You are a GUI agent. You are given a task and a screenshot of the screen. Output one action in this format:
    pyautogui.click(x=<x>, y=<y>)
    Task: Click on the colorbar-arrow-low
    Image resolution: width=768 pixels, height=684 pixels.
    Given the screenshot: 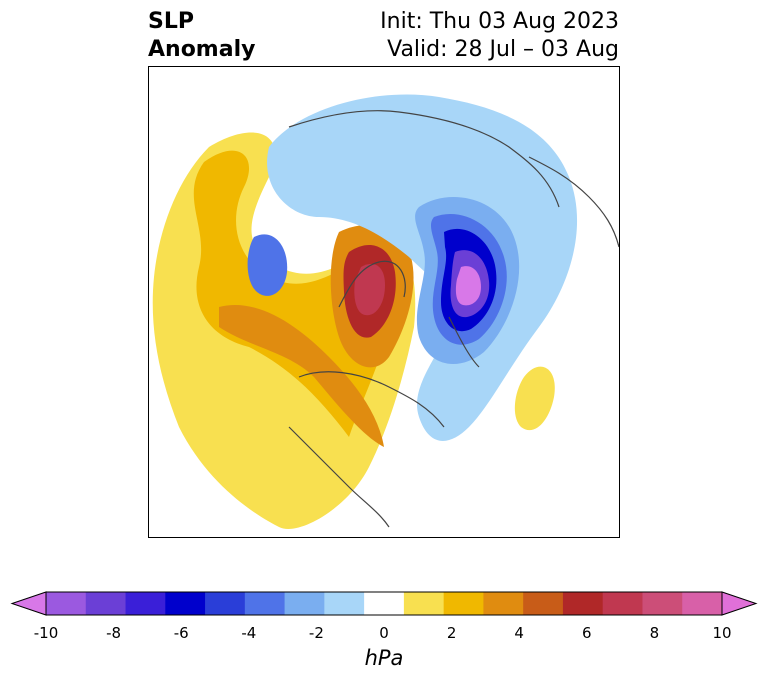 What is the action you would take?
    pyautogui.click(x=28, y=603)
    